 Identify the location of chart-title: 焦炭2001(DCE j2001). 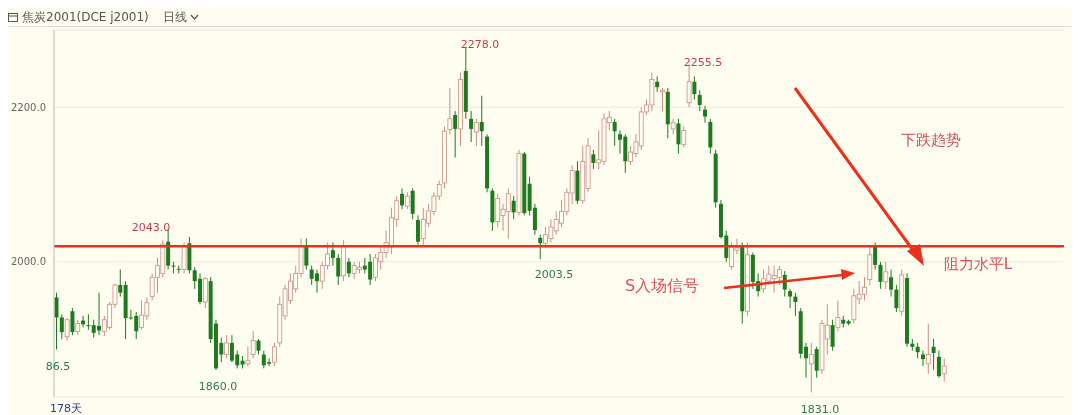
(85, 17).